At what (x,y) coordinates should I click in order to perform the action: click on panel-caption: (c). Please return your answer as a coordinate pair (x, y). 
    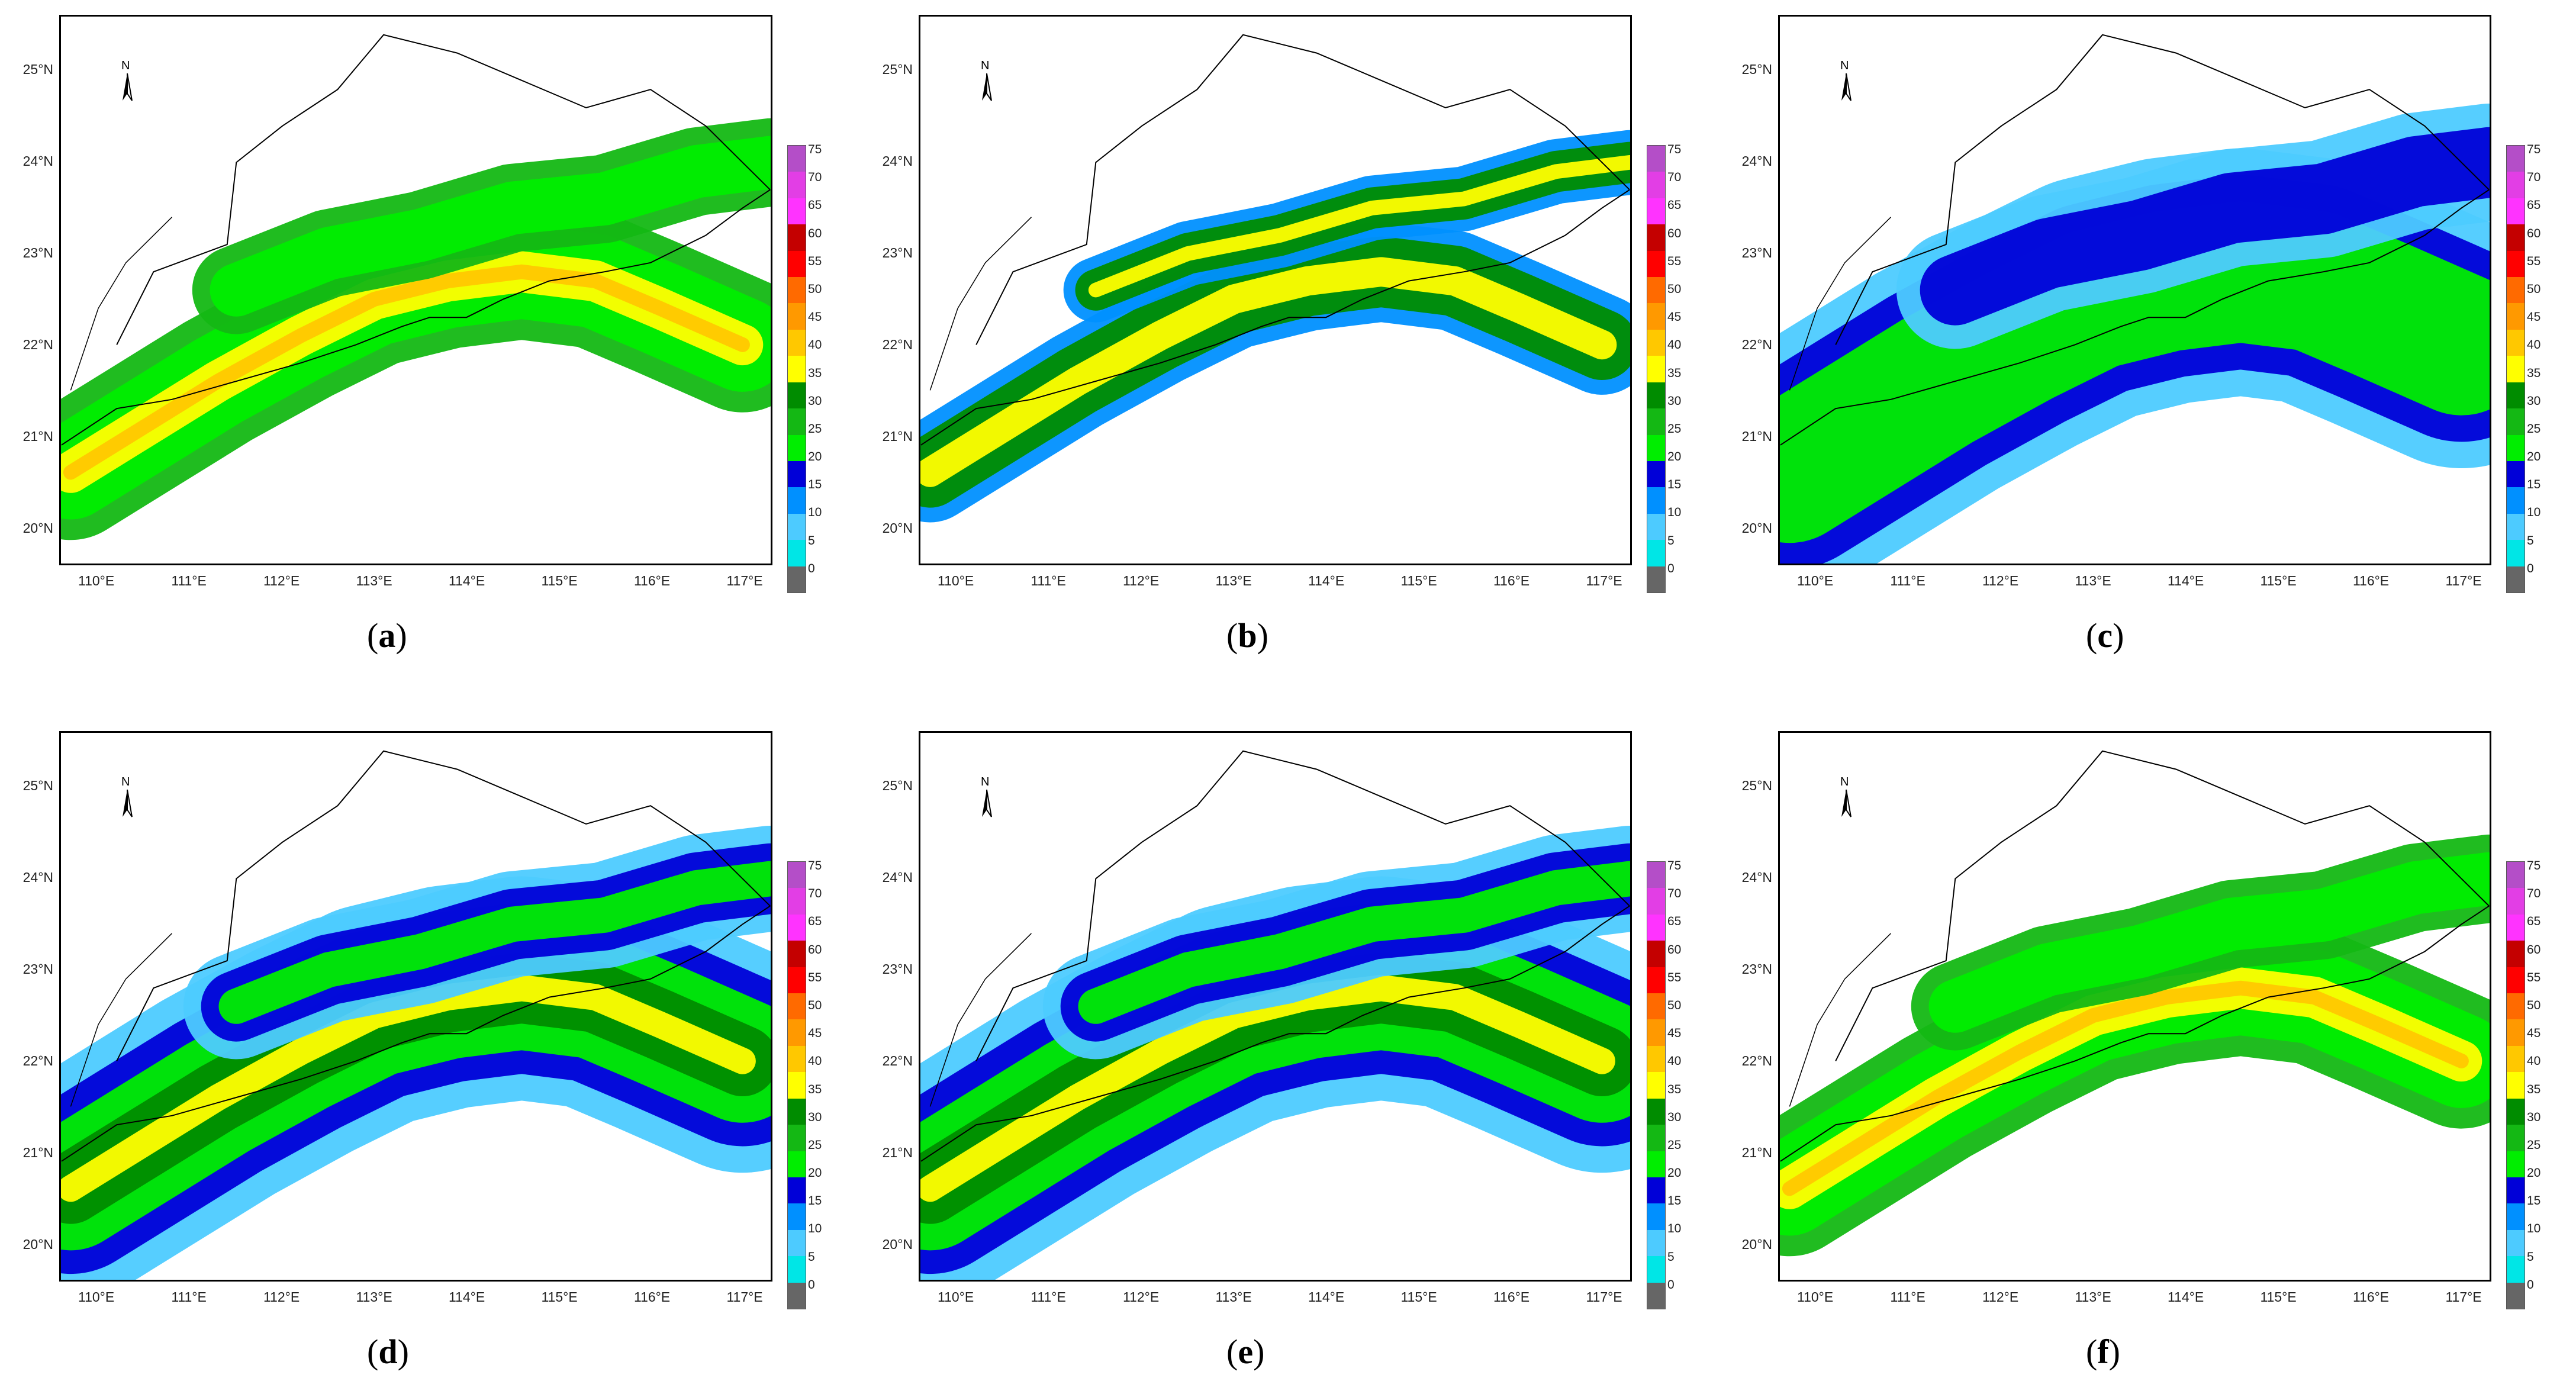
    Looking at the image, I should click on (2105, 636).